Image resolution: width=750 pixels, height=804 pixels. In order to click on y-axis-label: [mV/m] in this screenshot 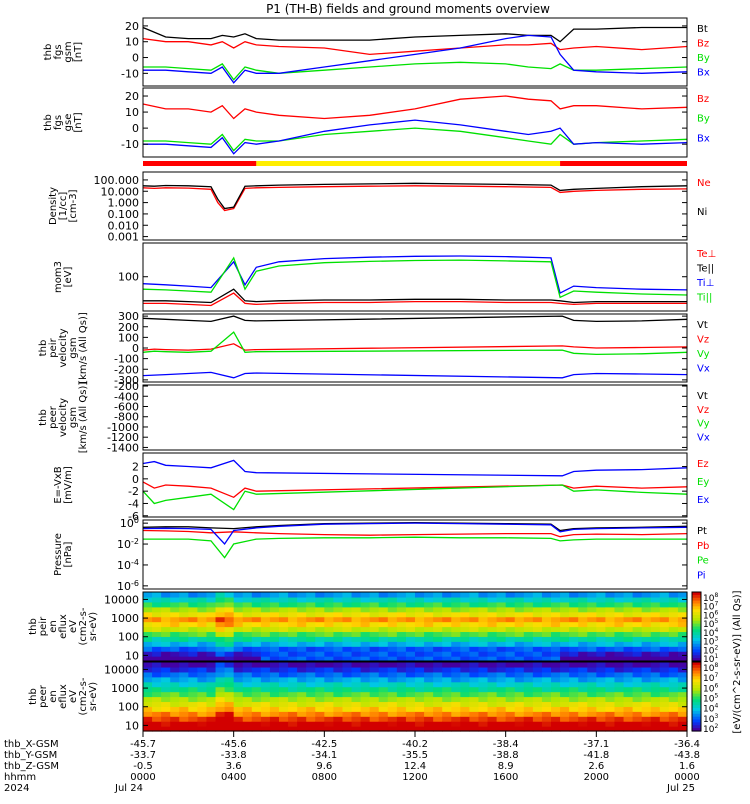, I will do `click(68, 485)`.